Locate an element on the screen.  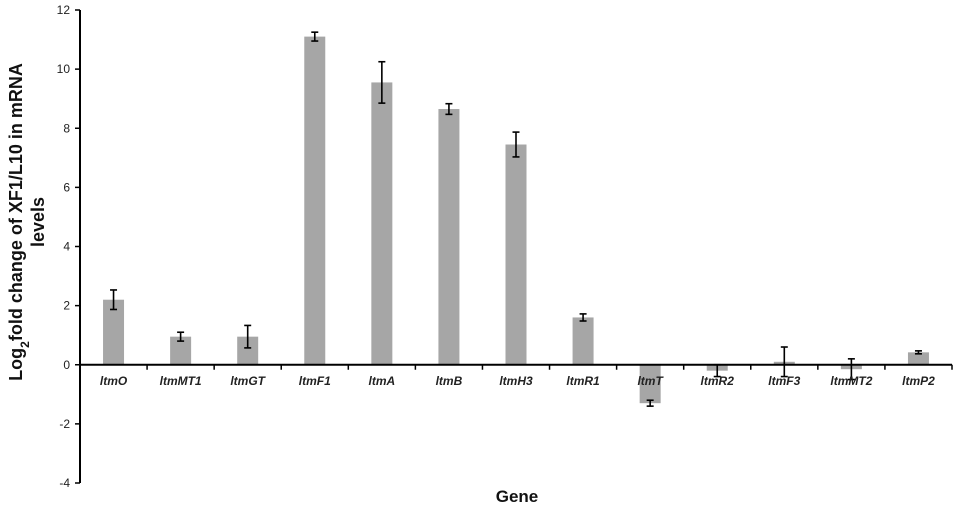
bar-ltmP2 is located at coordinates (918, 358).